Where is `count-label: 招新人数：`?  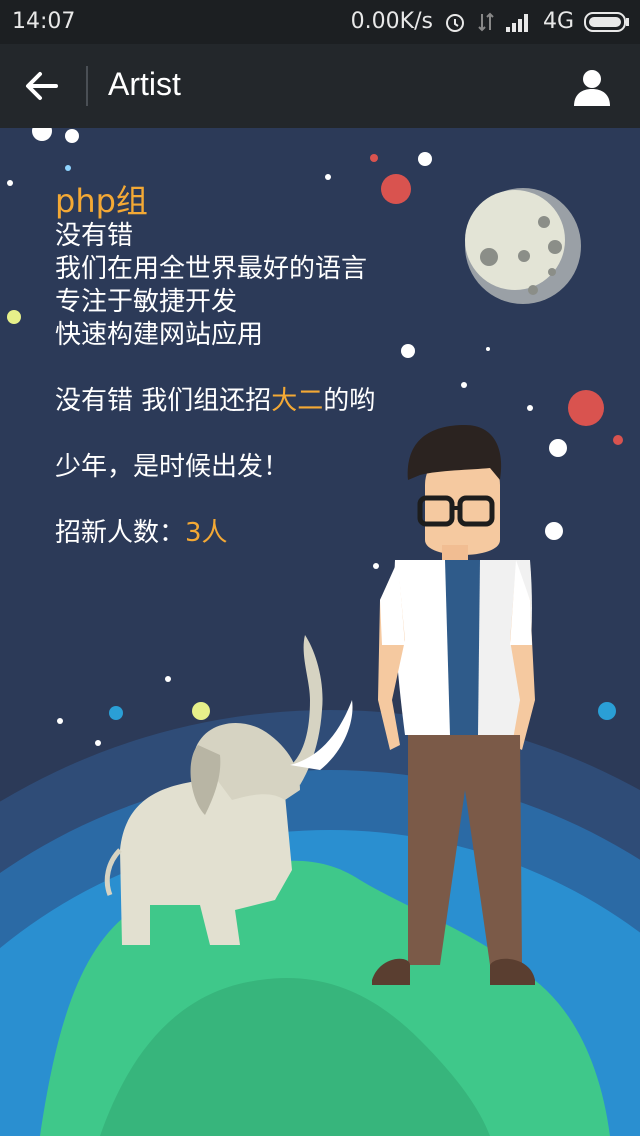
count-label: 招新人数： is located at coordinates (120, 533).